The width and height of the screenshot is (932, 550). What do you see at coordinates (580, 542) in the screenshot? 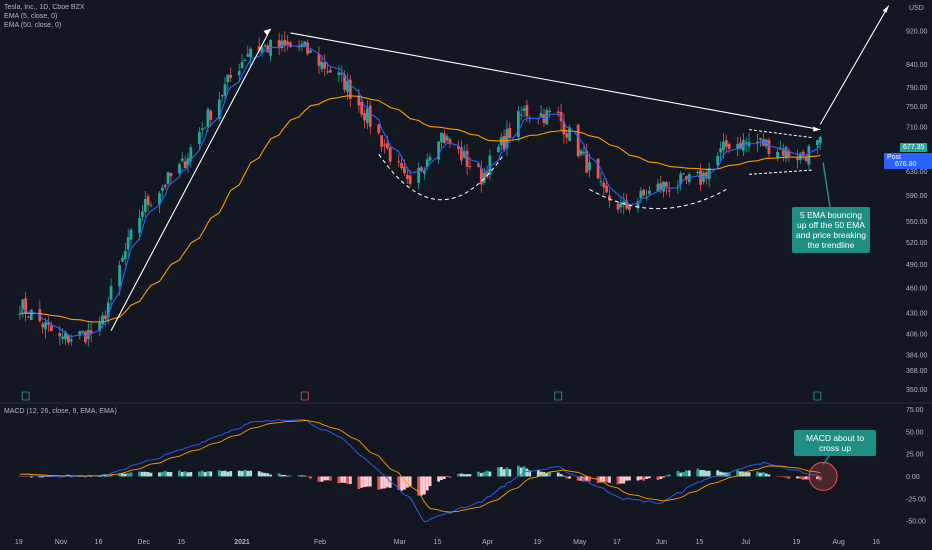
I see `x-axis-tick-11: May` at bounding box center [580, 542].